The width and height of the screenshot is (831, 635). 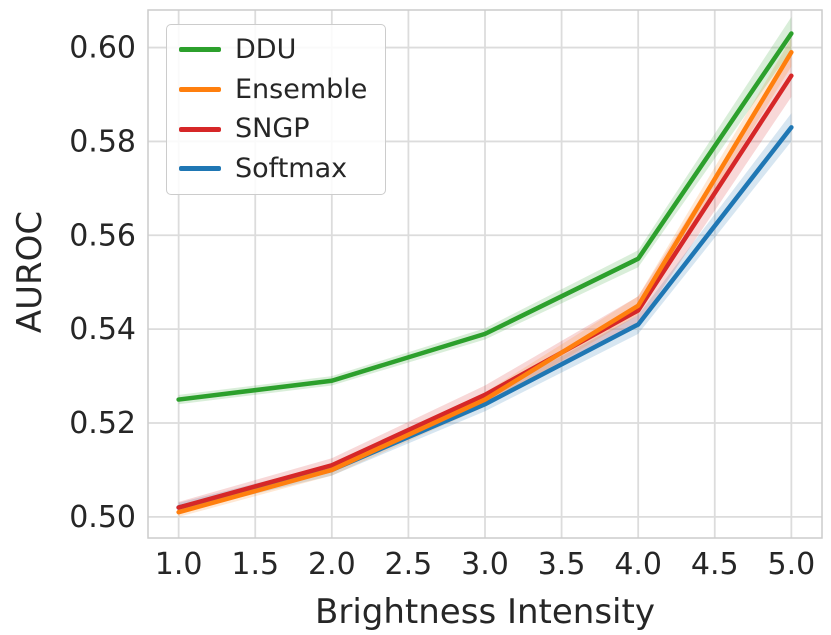 I want to click on legend-swatch-ddu, so click(x=200, y=50).